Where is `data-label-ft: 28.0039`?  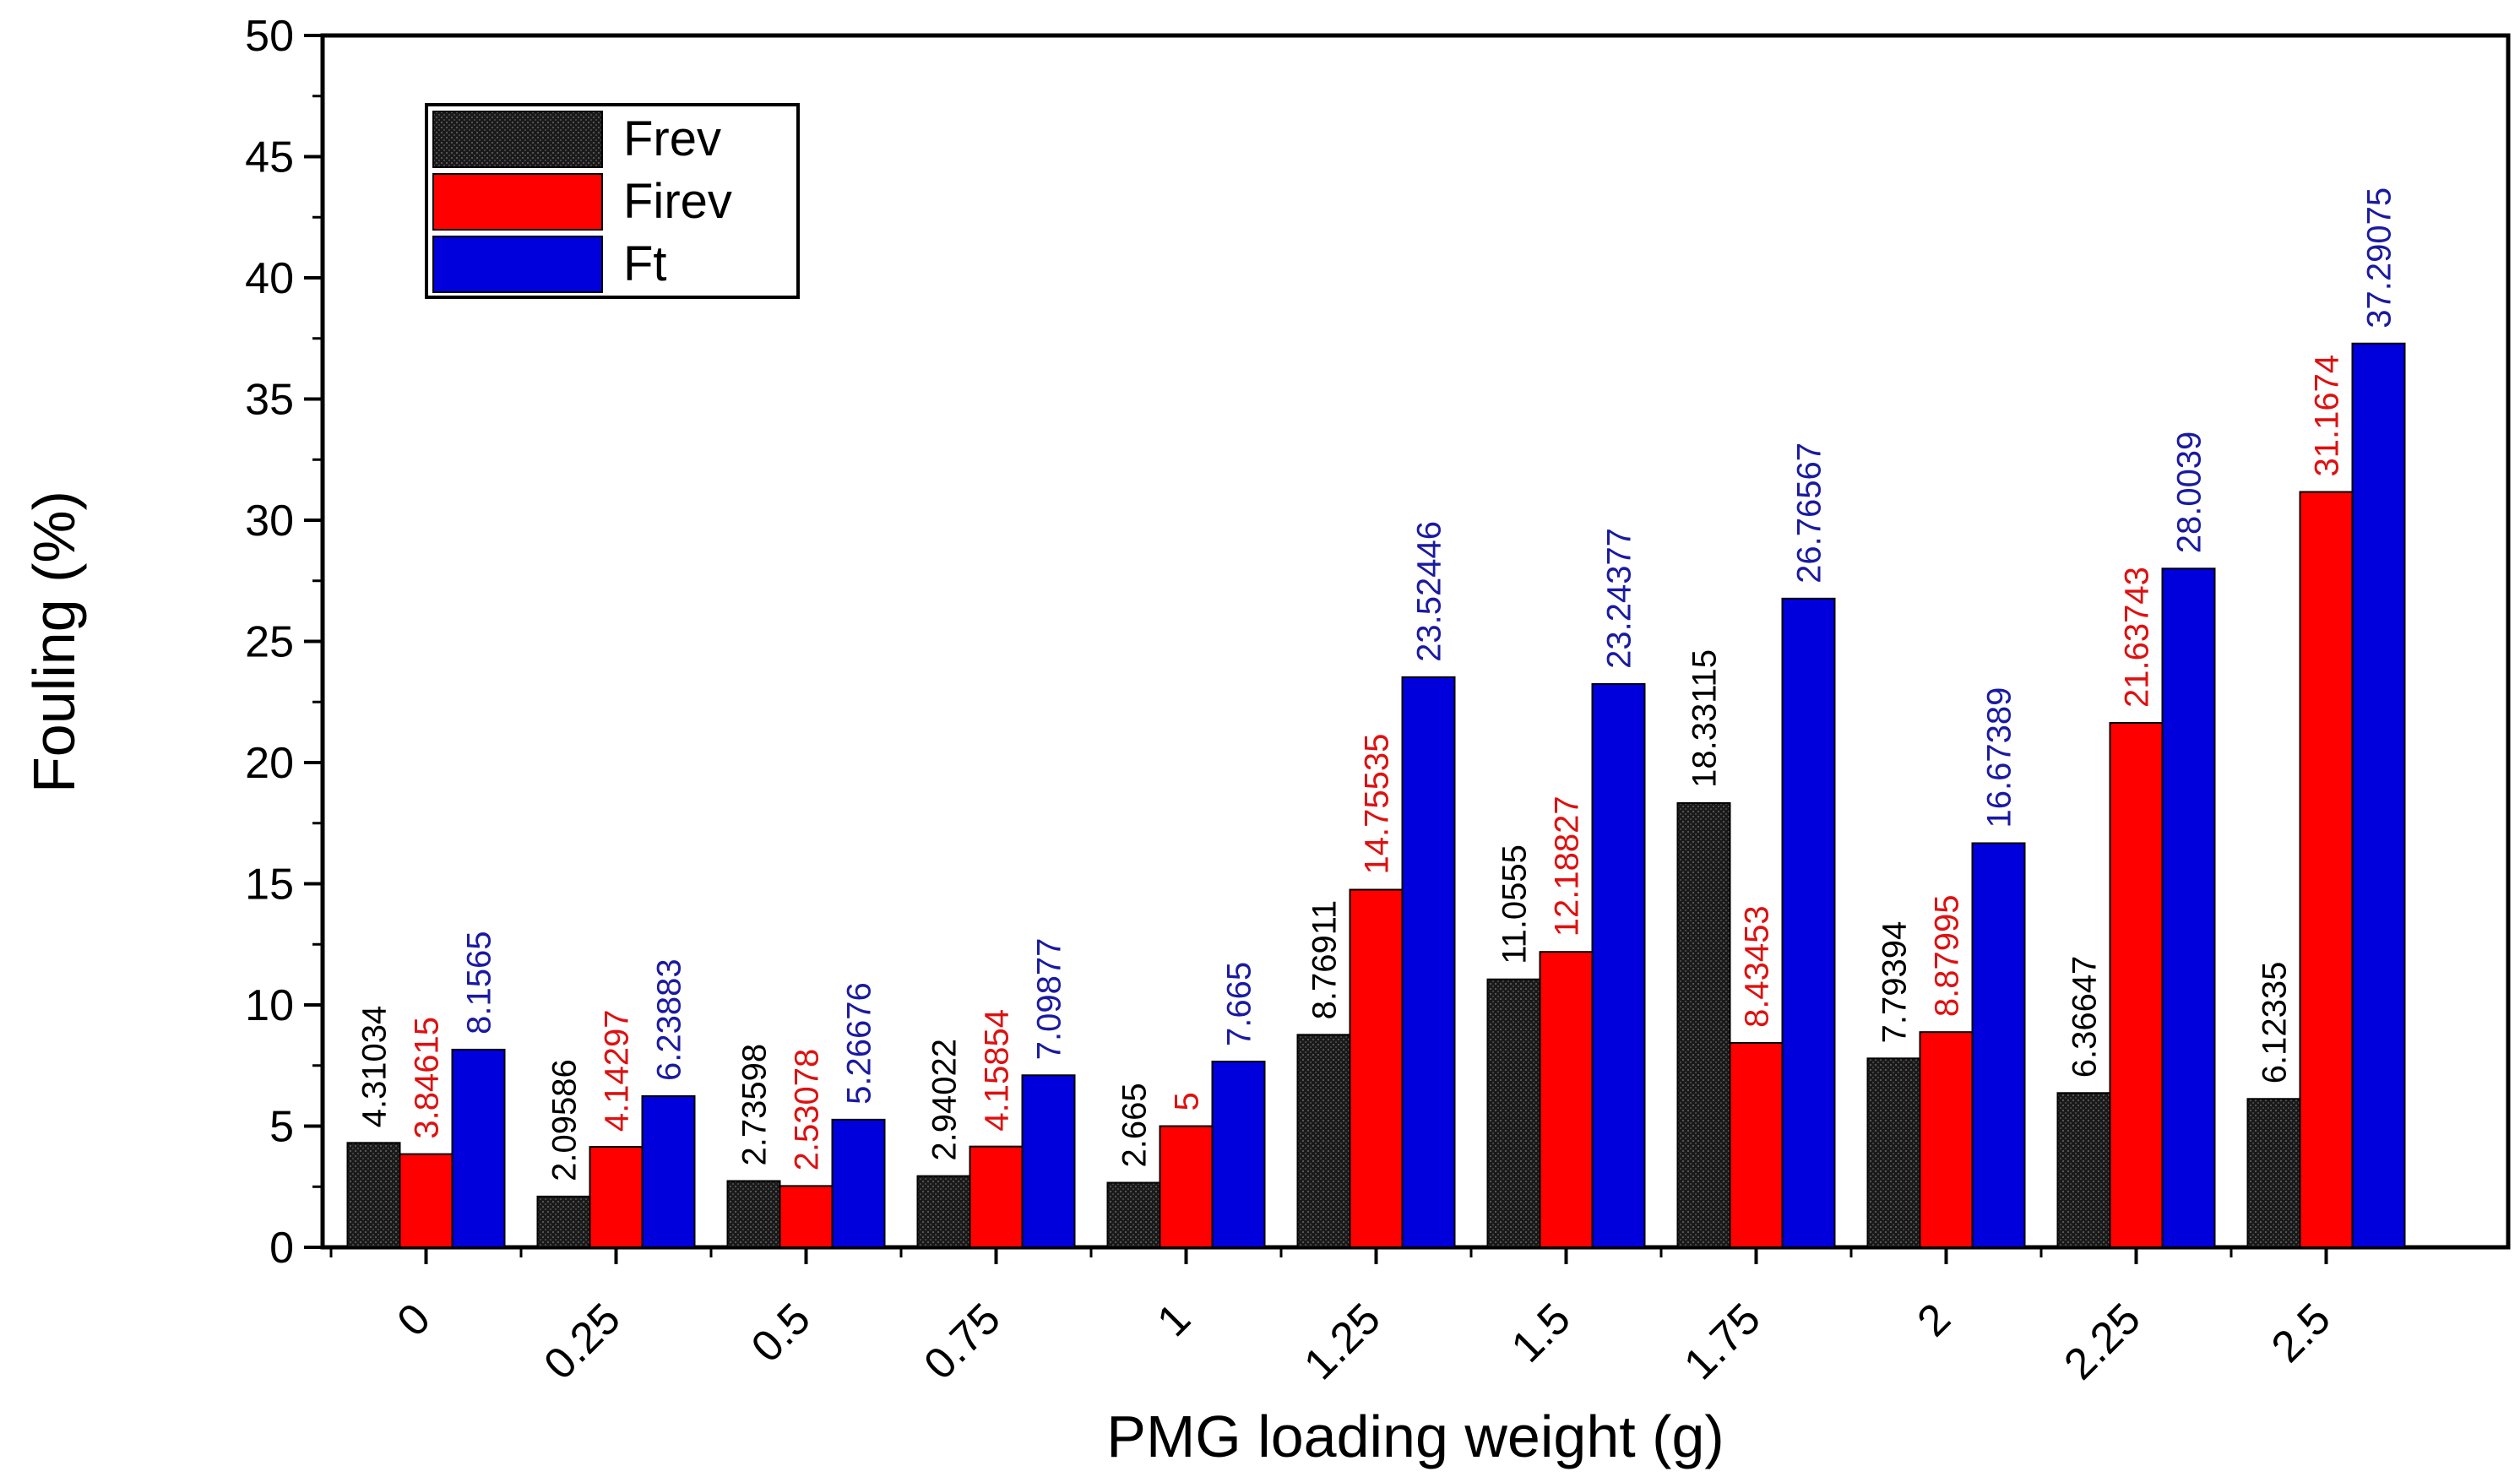
data-label-ft: 28.0039 is located at coordinates (2189, 493).